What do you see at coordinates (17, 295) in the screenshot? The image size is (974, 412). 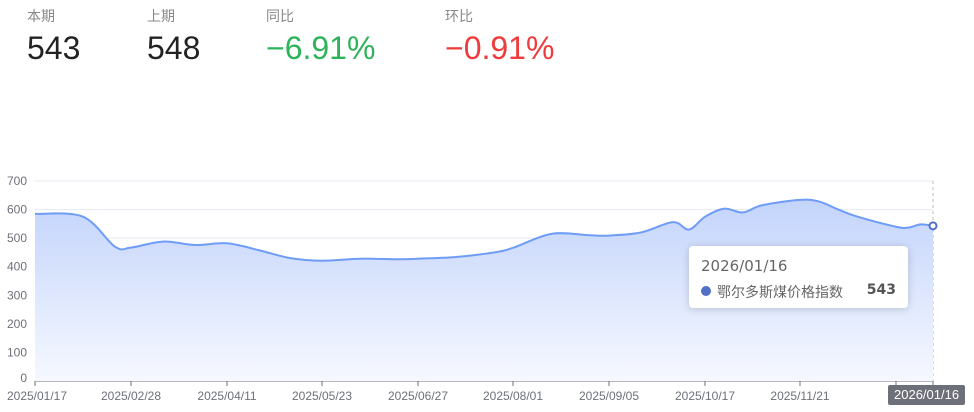 I see `y-tick-label: 300` at bounding box center [17, 295].